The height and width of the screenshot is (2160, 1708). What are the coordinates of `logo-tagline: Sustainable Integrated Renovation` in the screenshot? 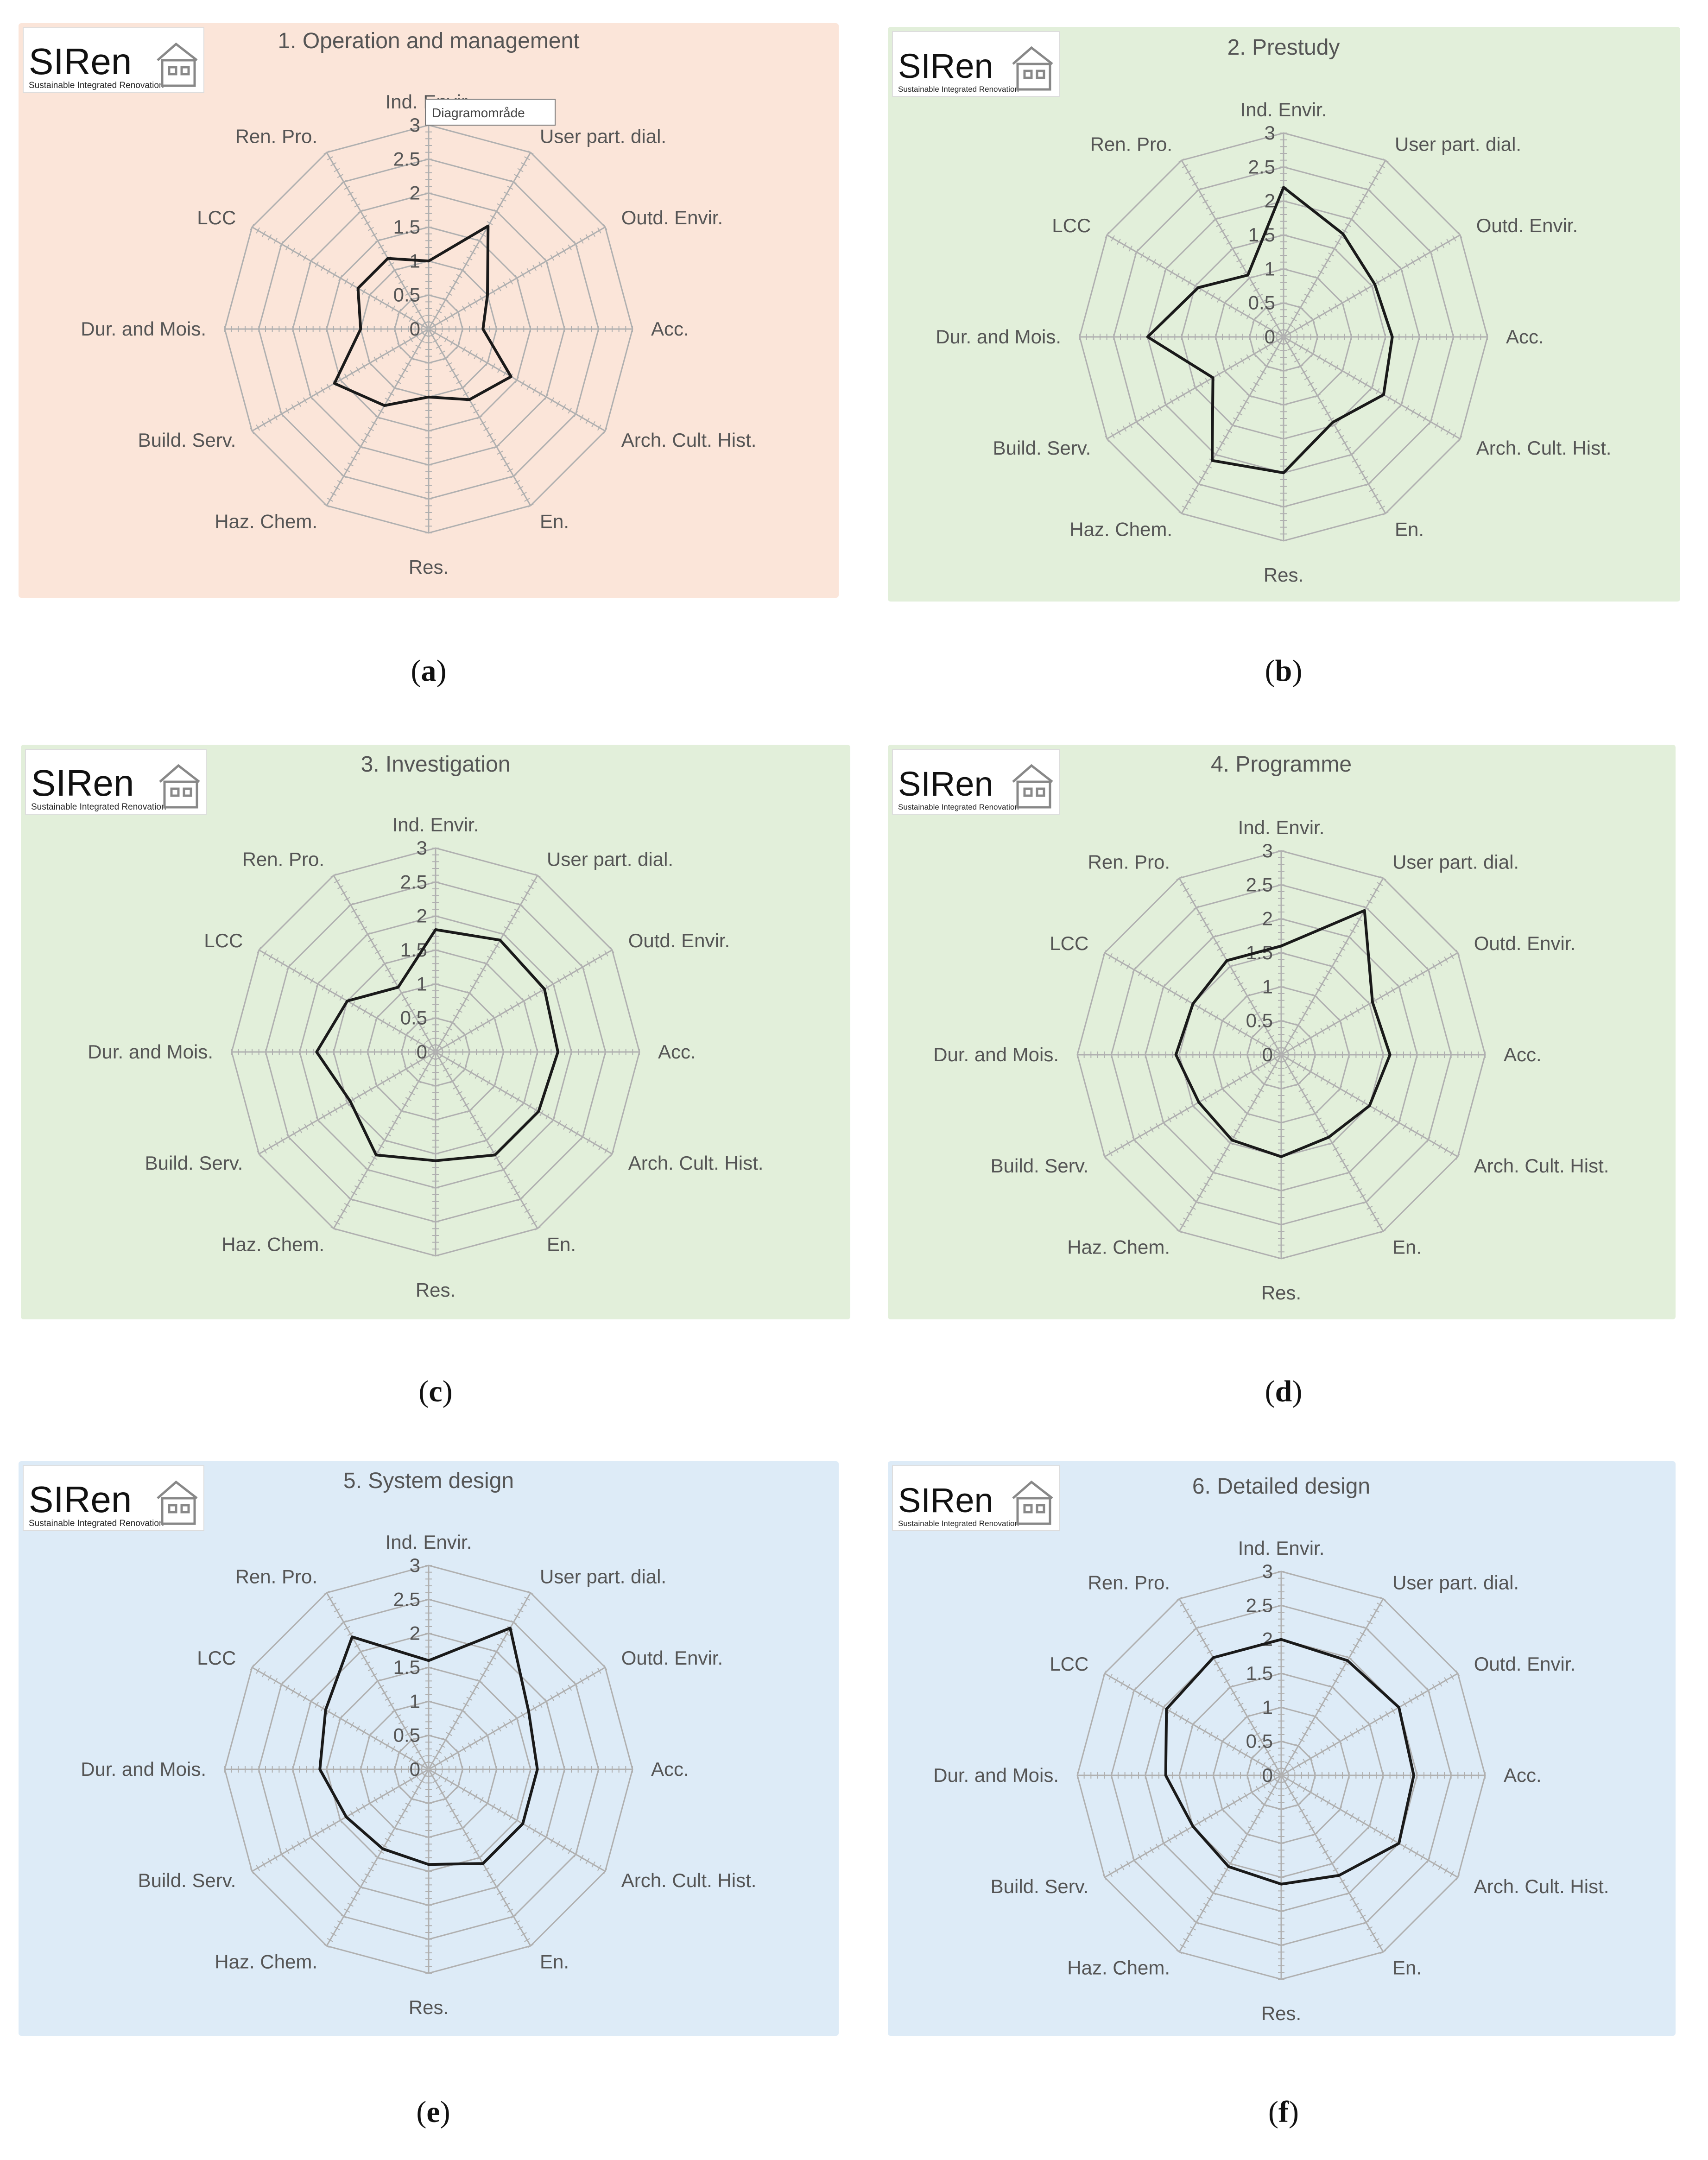 It's located at (959, 1523).